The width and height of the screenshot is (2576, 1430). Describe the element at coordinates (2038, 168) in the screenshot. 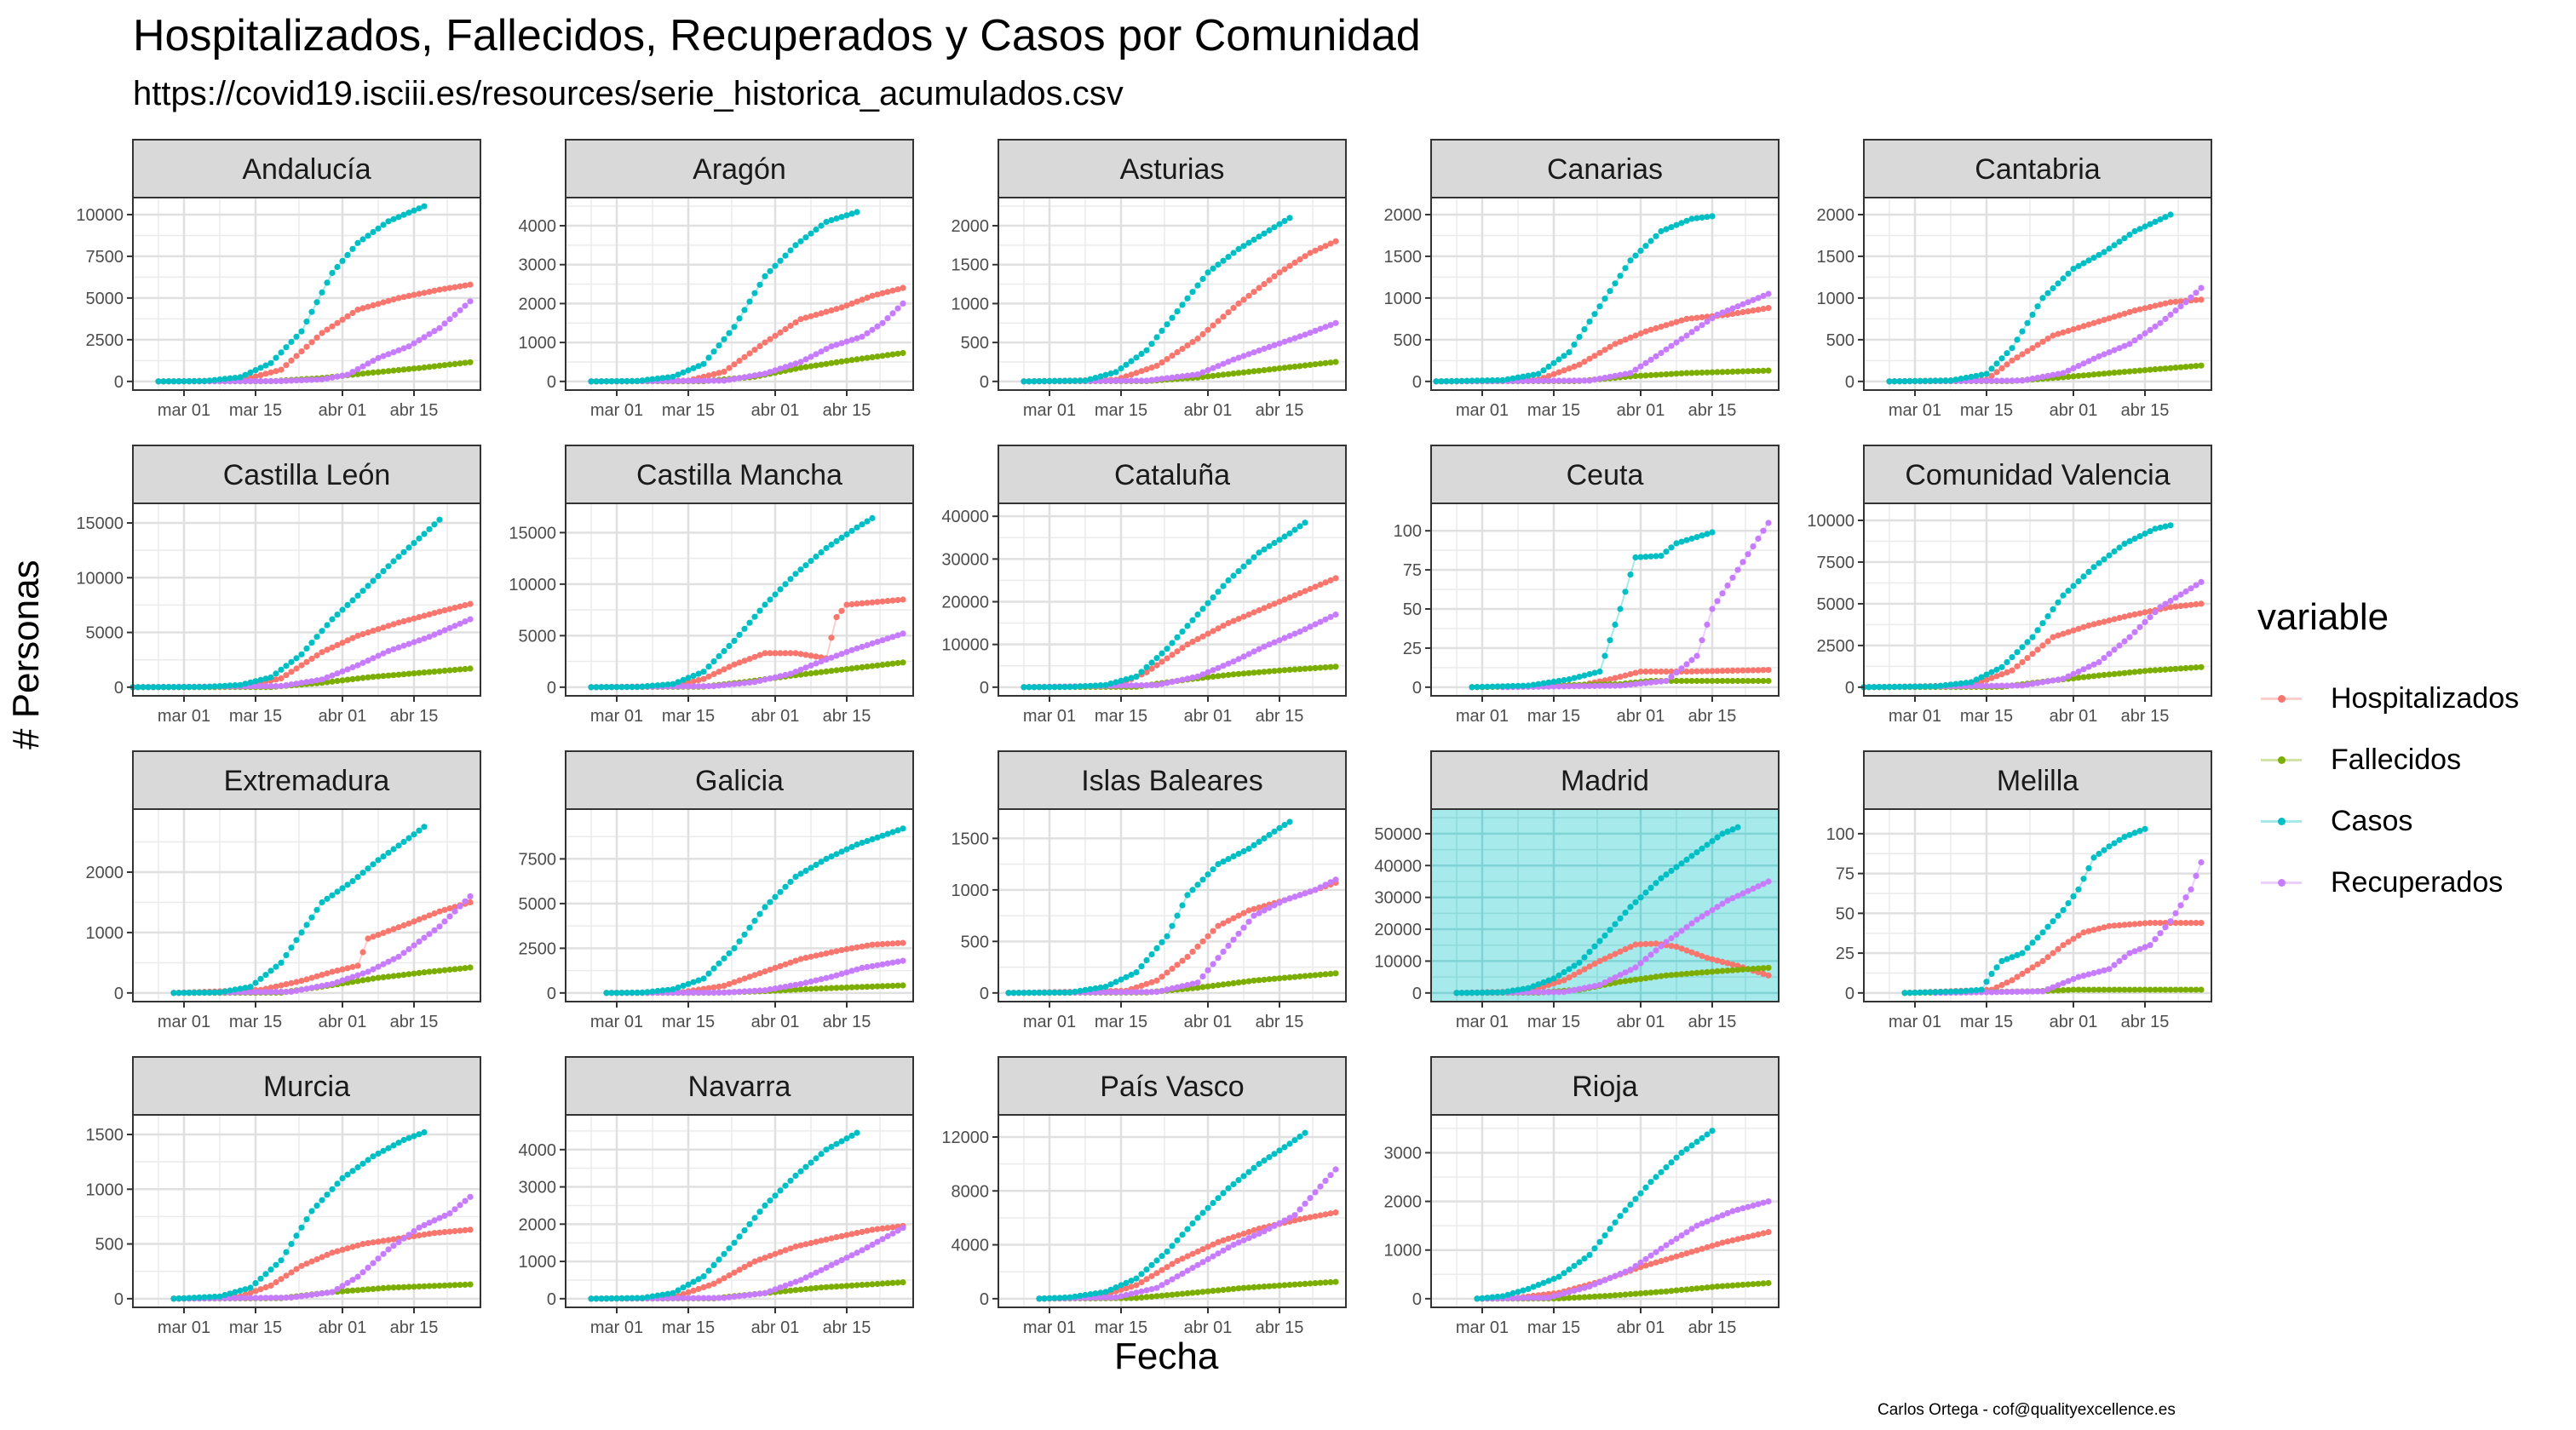

I see `facet-strip` at that location.